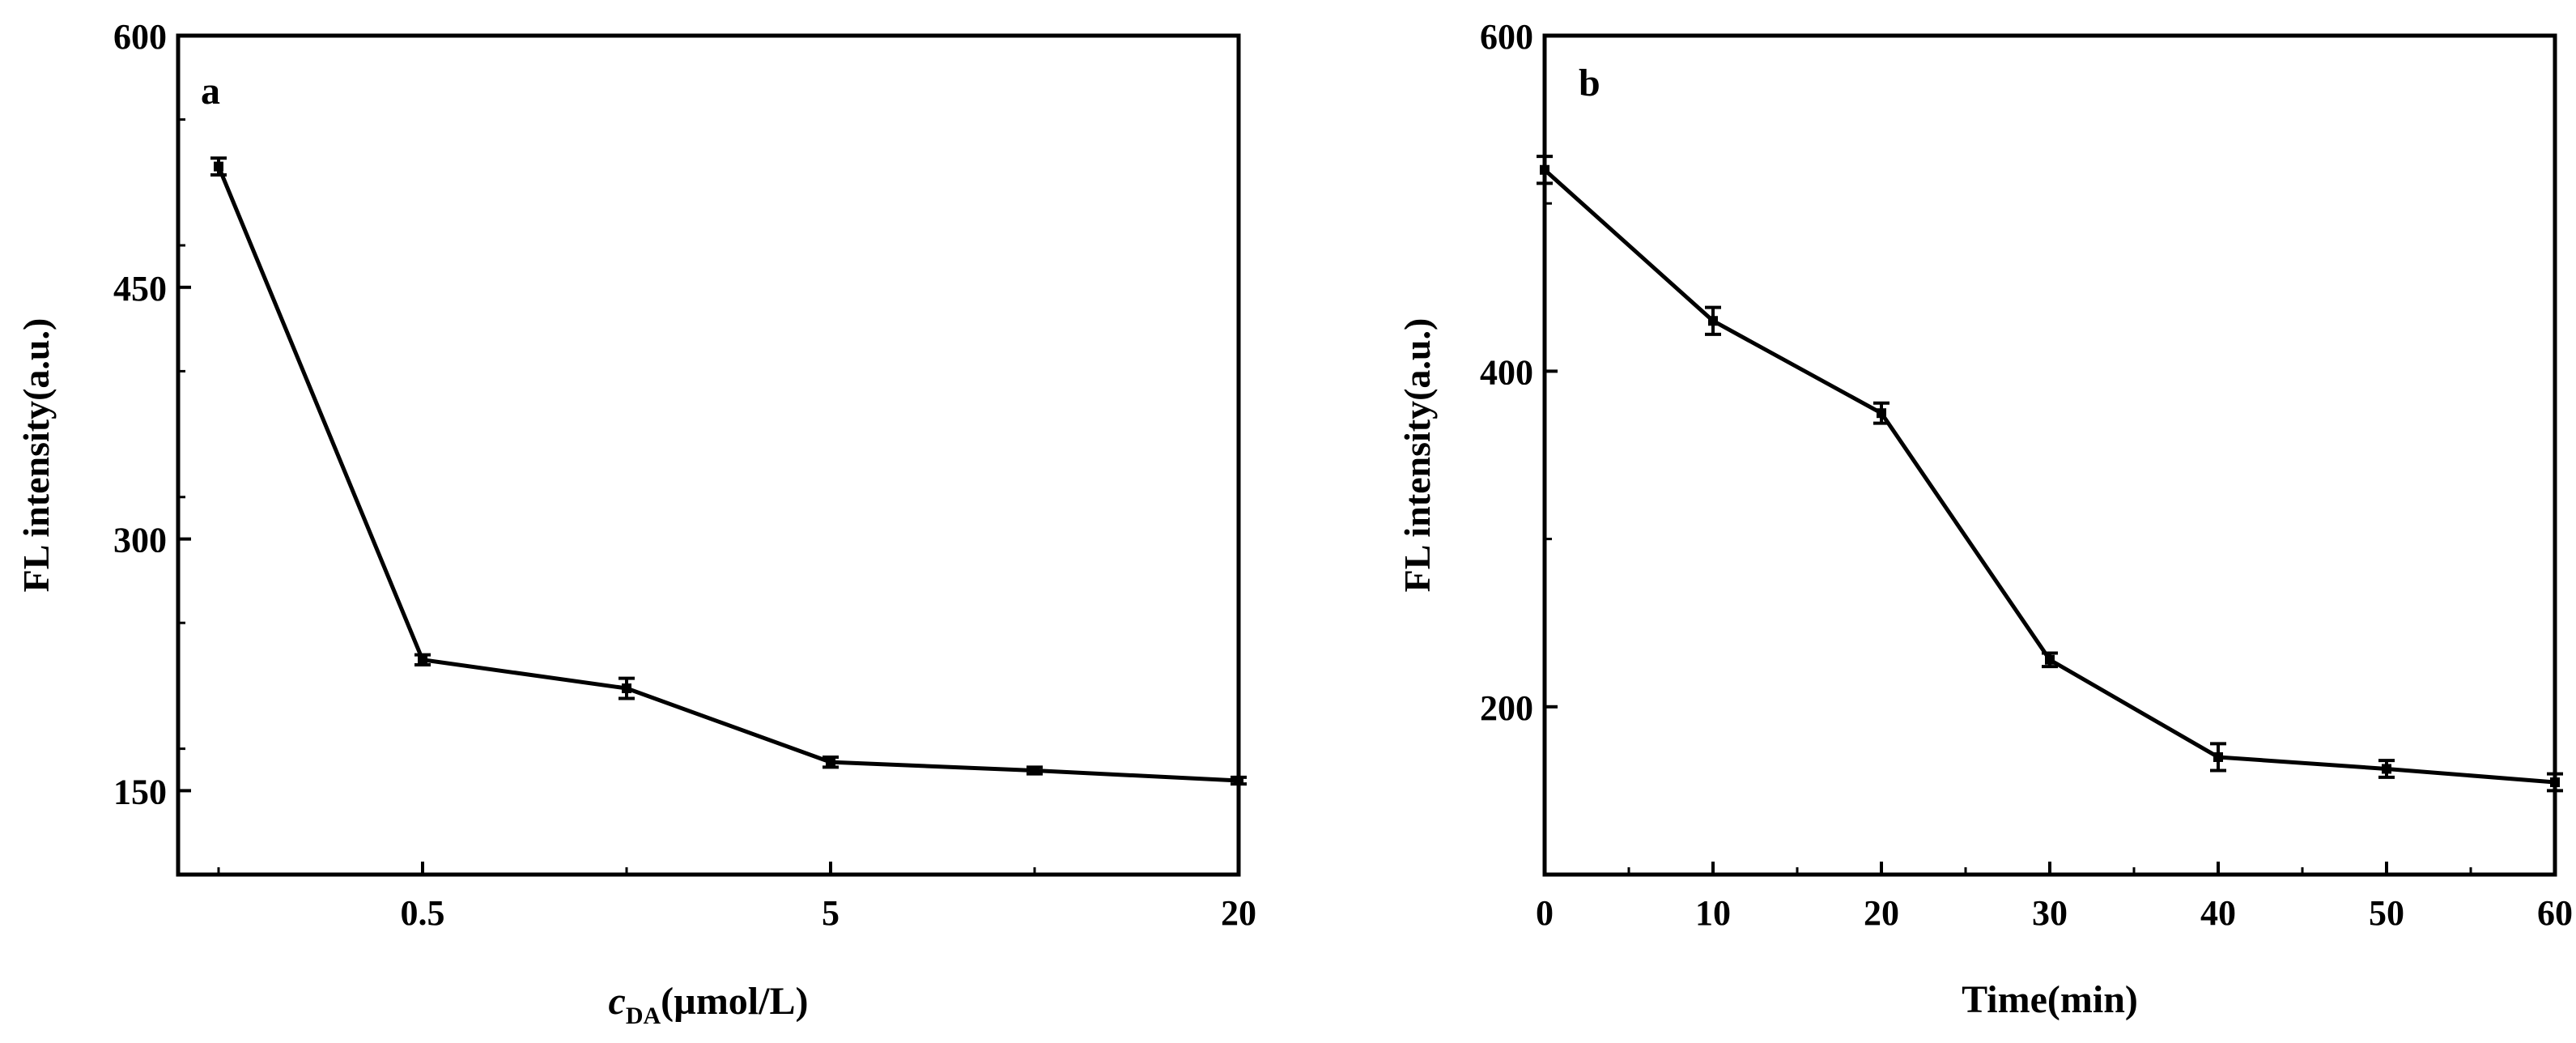  What do you see at coordinates (36, 455) in the screenshot?
I see `y-axis-label-a: FL intensity(a.u.)` at bounding box center [36, 455].